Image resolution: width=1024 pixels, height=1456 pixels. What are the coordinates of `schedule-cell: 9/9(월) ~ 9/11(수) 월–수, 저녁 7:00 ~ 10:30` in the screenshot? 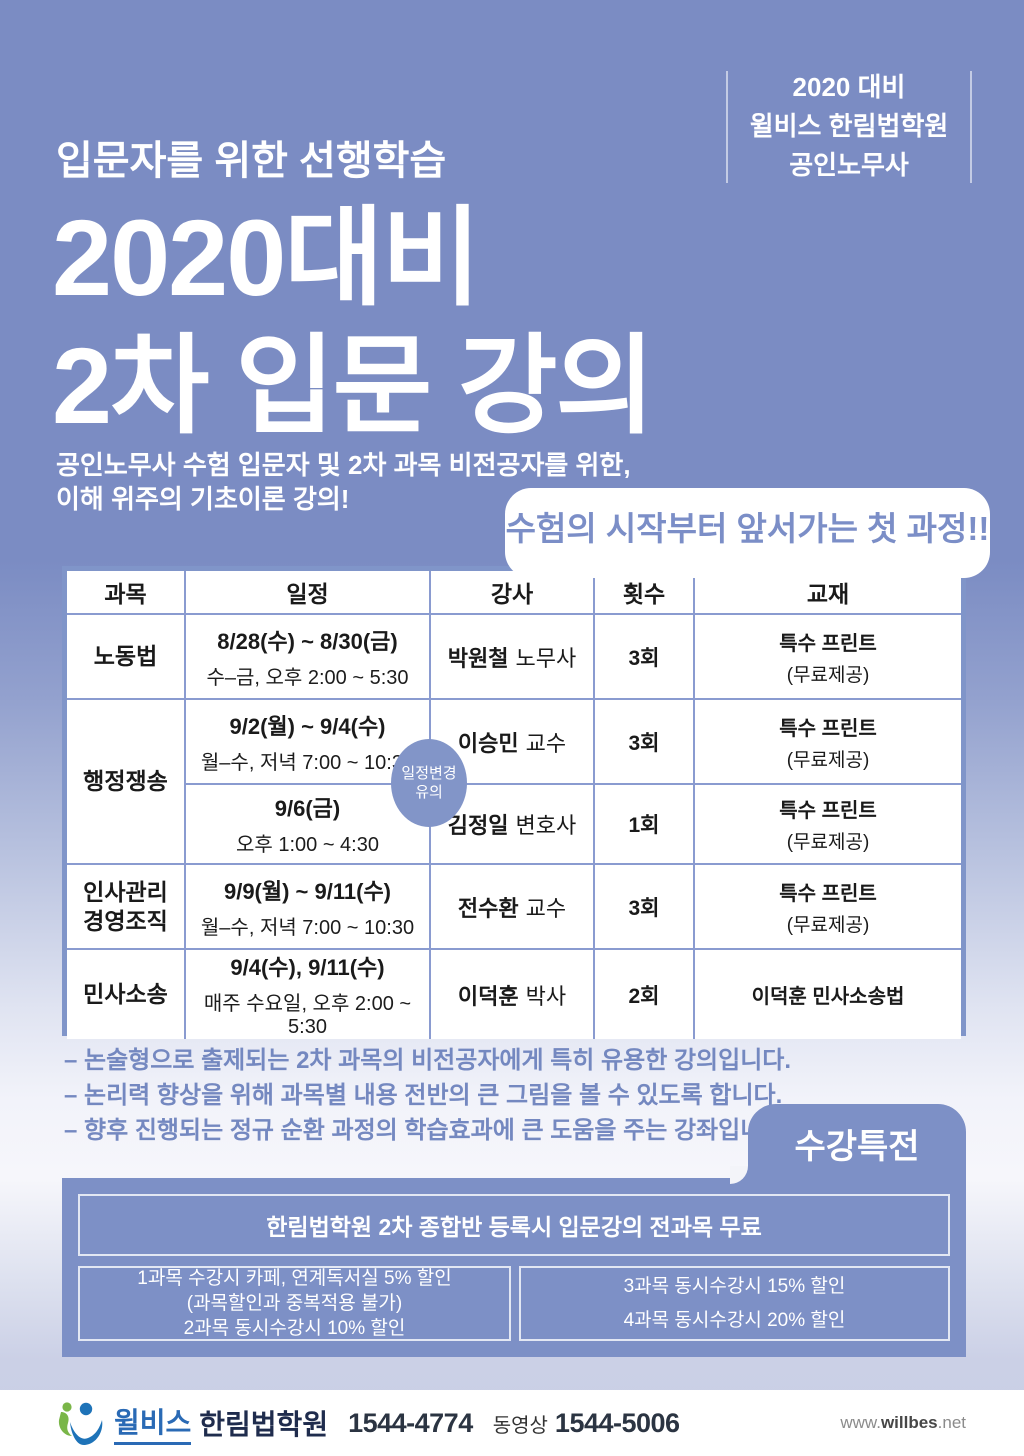 It's located at (308, 907).